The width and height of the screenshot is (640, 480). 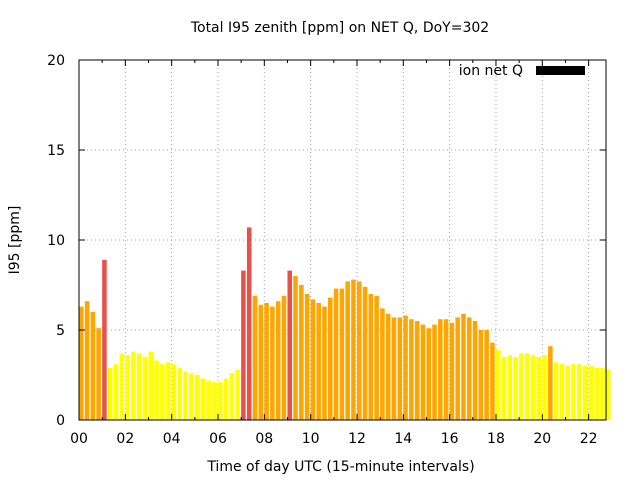 What do you see at coordinates (450, 439) in the screenshot?
I see `x-tick-label: 16` at bounding box center [450, 439].